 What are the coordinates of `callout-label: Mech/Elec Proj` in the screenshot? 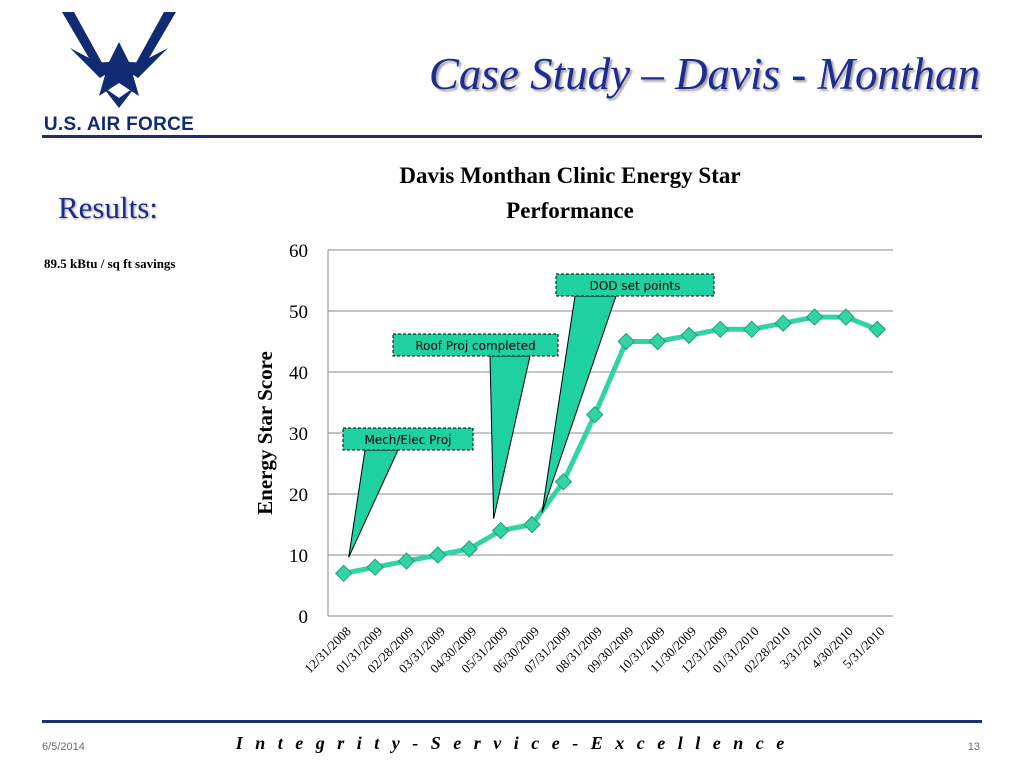 It's located at (407, 440).